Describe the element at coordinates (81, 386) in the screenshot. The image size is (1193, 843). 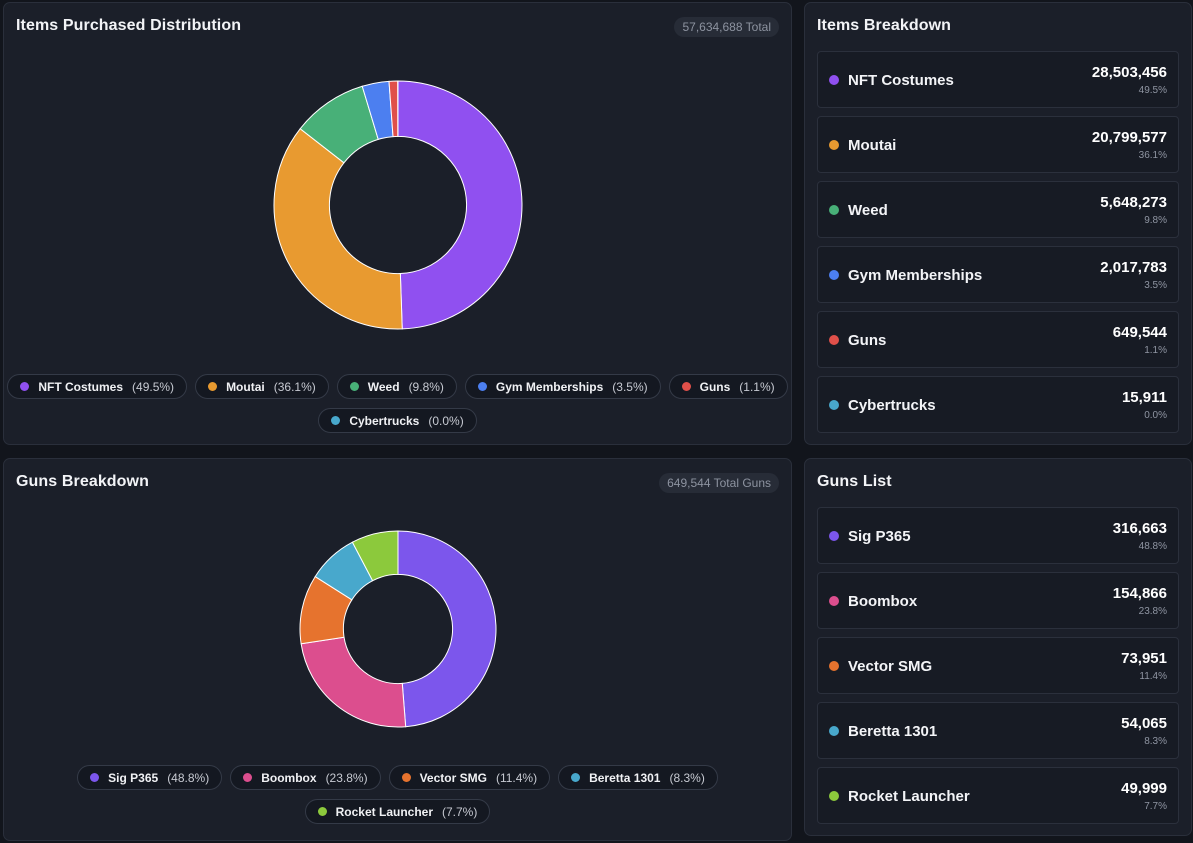
I see `items-legend-label: NFT Costumes` at that location.